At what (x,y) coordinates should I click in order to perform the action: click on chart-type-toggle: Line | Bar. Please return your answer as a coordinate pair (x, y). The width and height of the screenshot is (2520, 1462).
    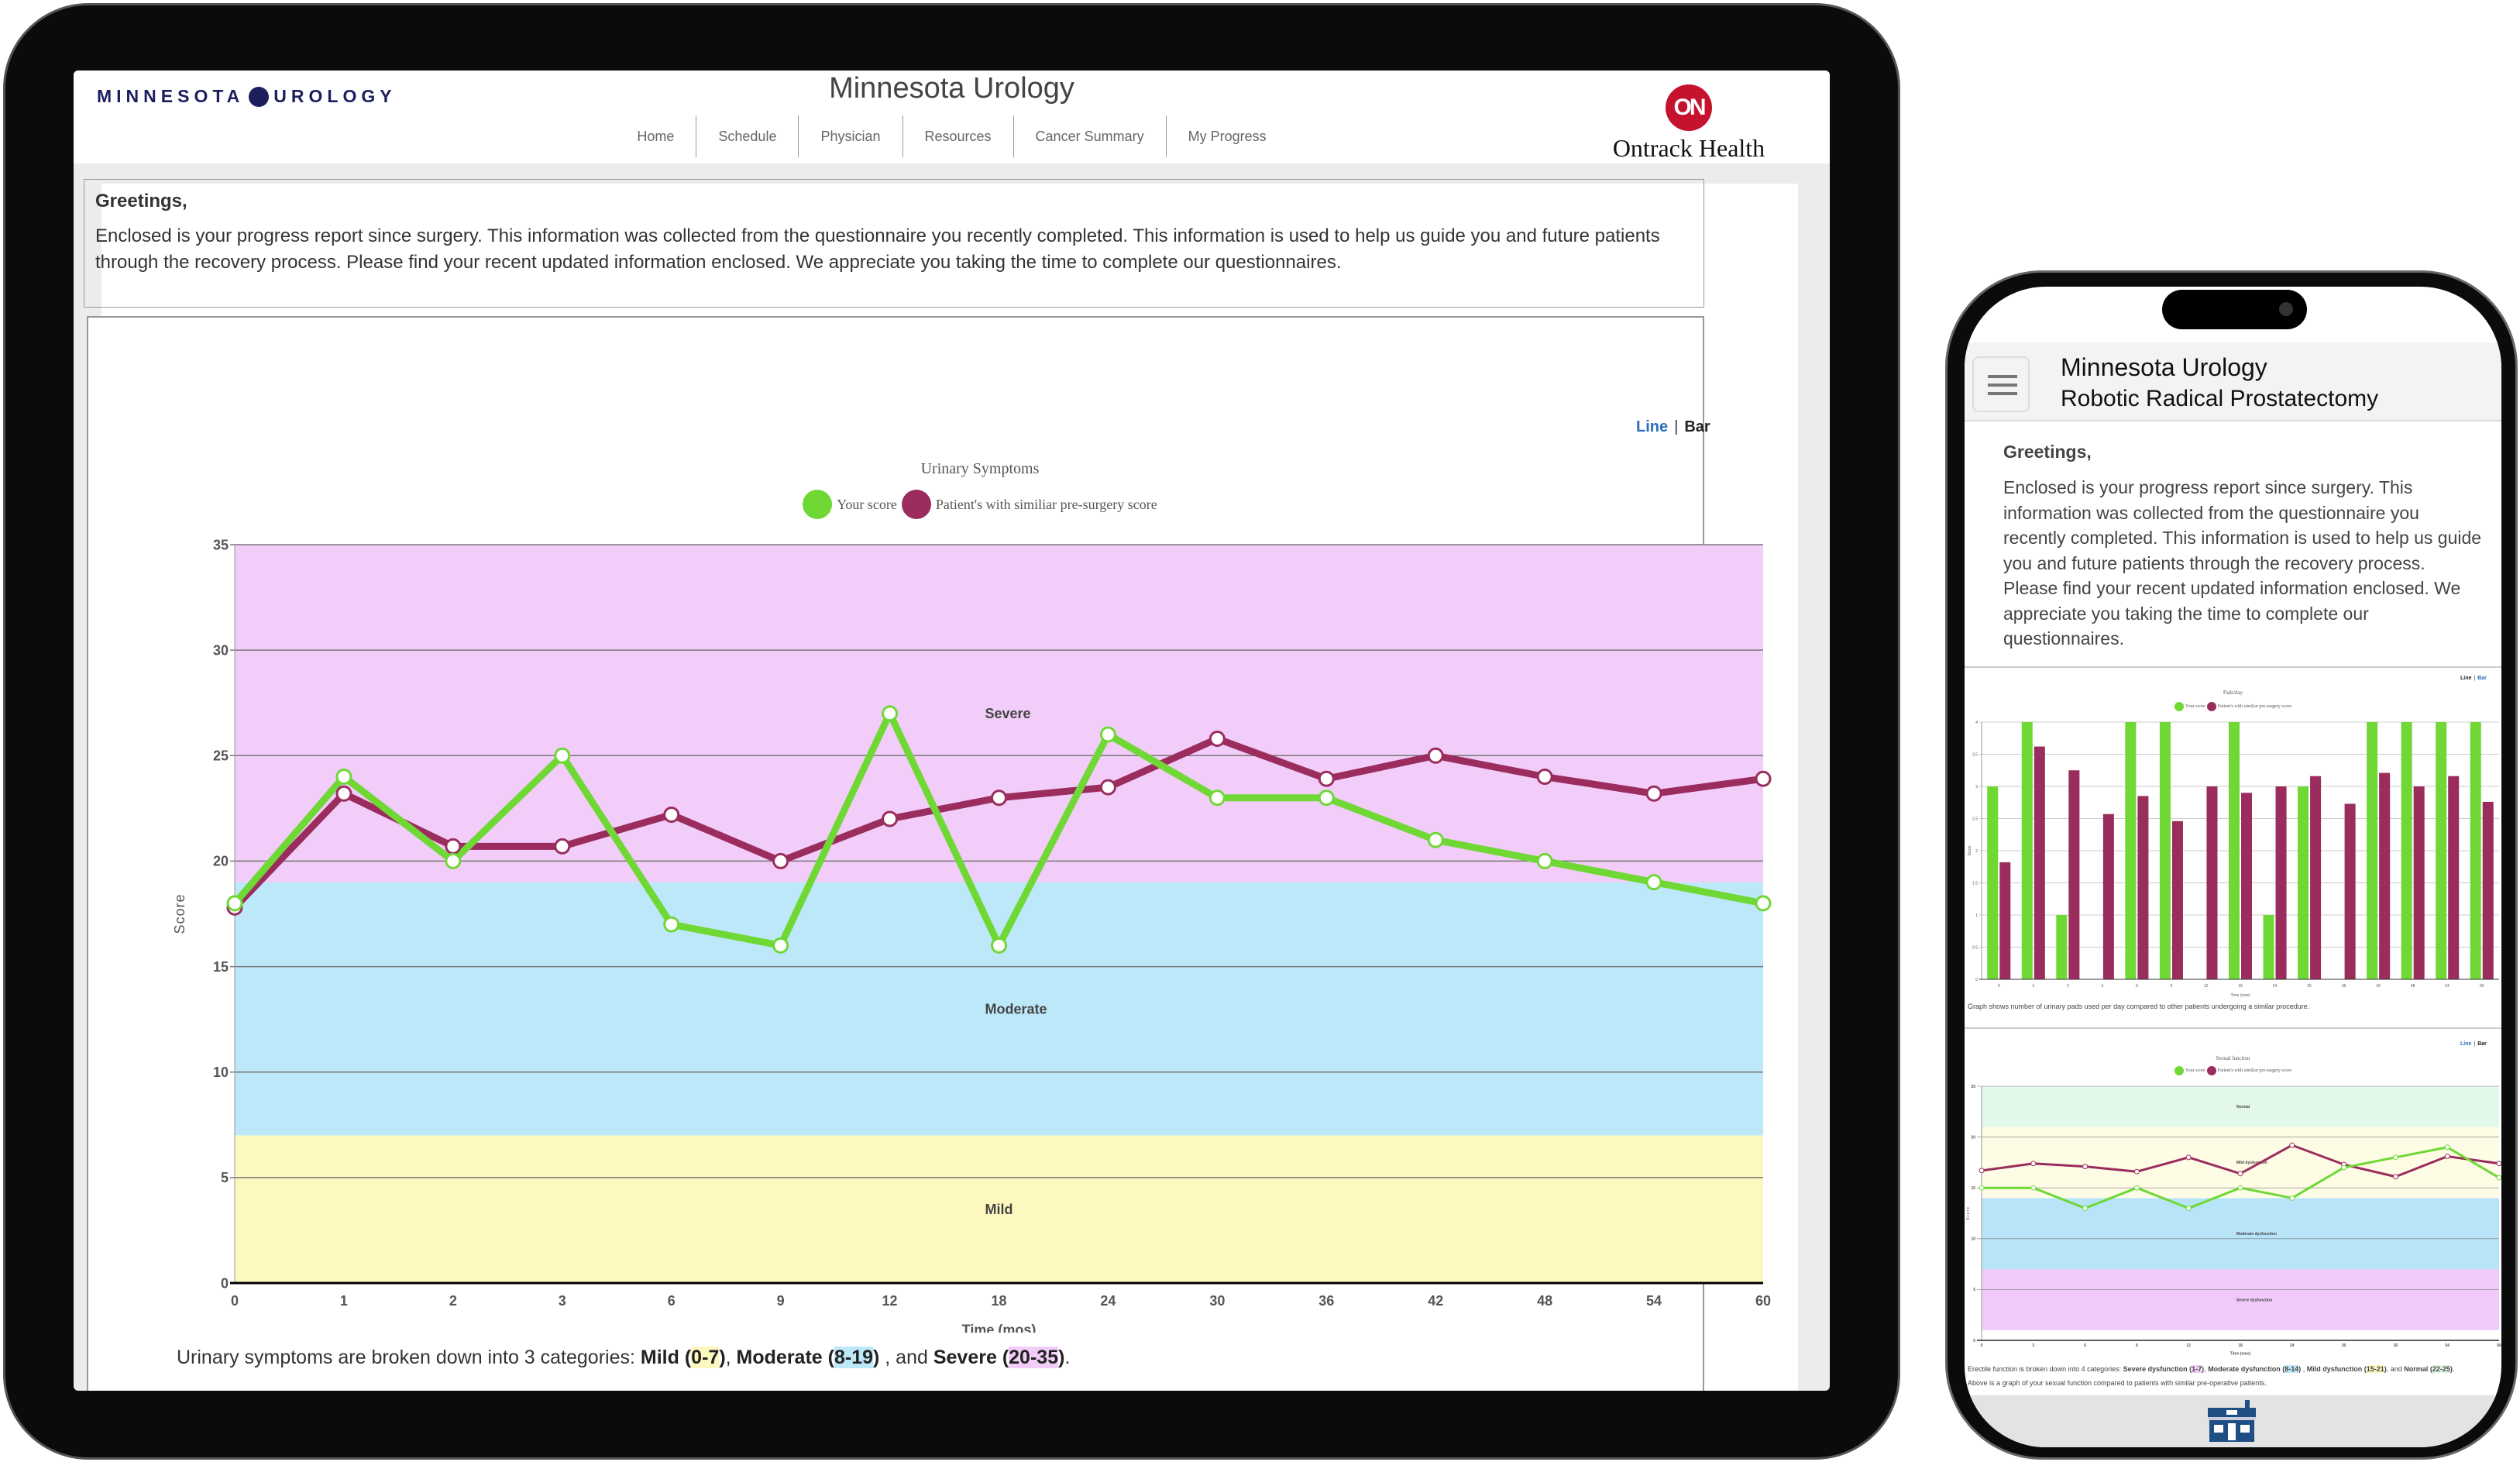
    Looking at the image, I should click on (2474, 678).